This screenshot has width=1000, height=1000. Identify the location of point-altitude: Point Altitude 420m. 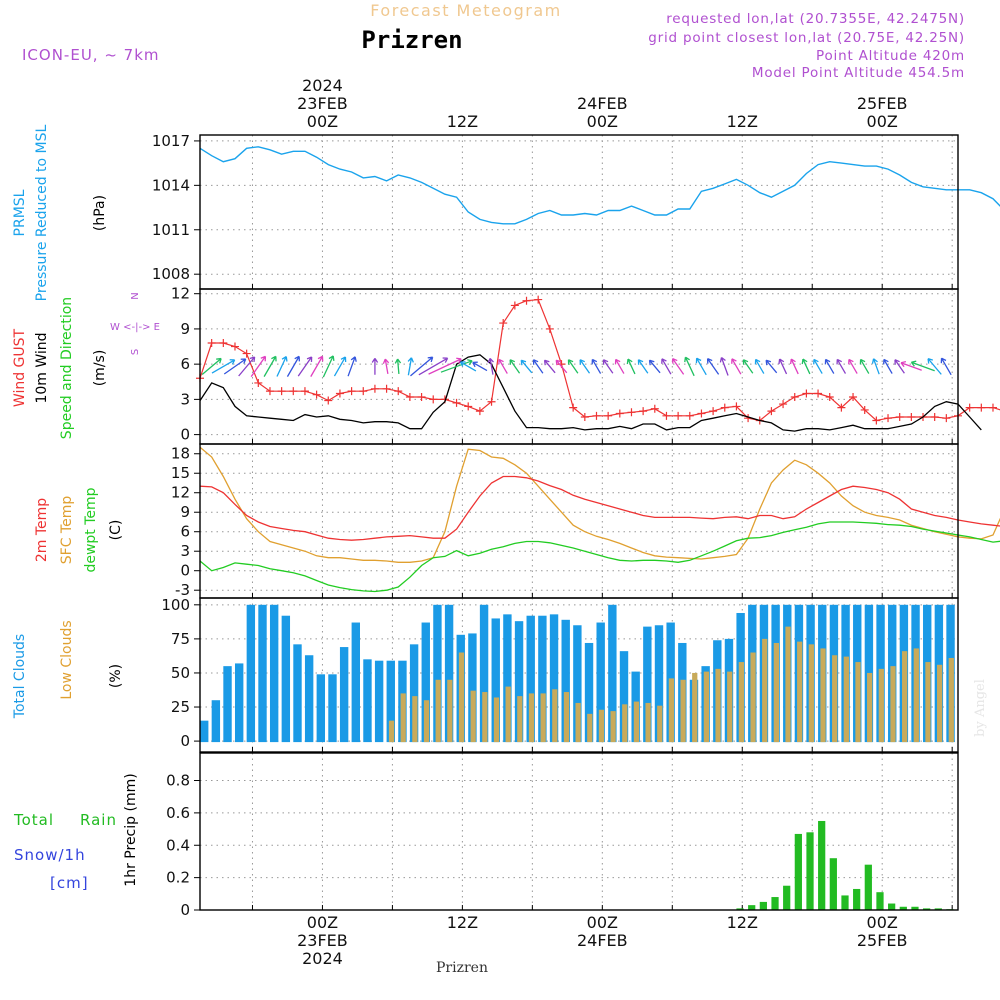
(890, 56).